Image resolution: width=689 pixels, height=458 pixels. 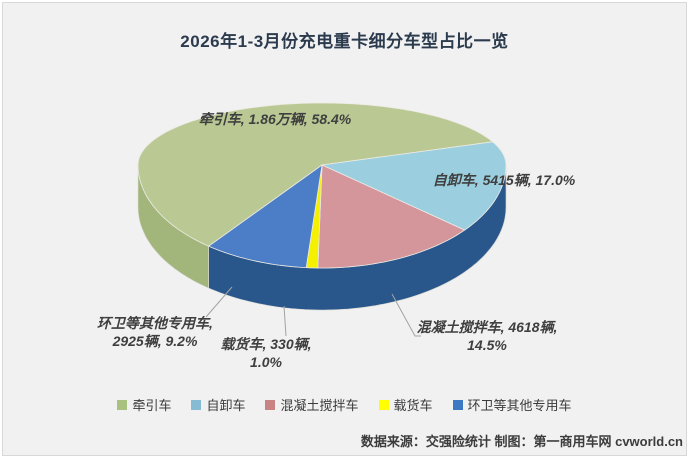 What do you see at coordinates (155, 341) in the screenshot?
I see `data-label-line: 2925辆, 9.2%` at bounding box center [155, 341].